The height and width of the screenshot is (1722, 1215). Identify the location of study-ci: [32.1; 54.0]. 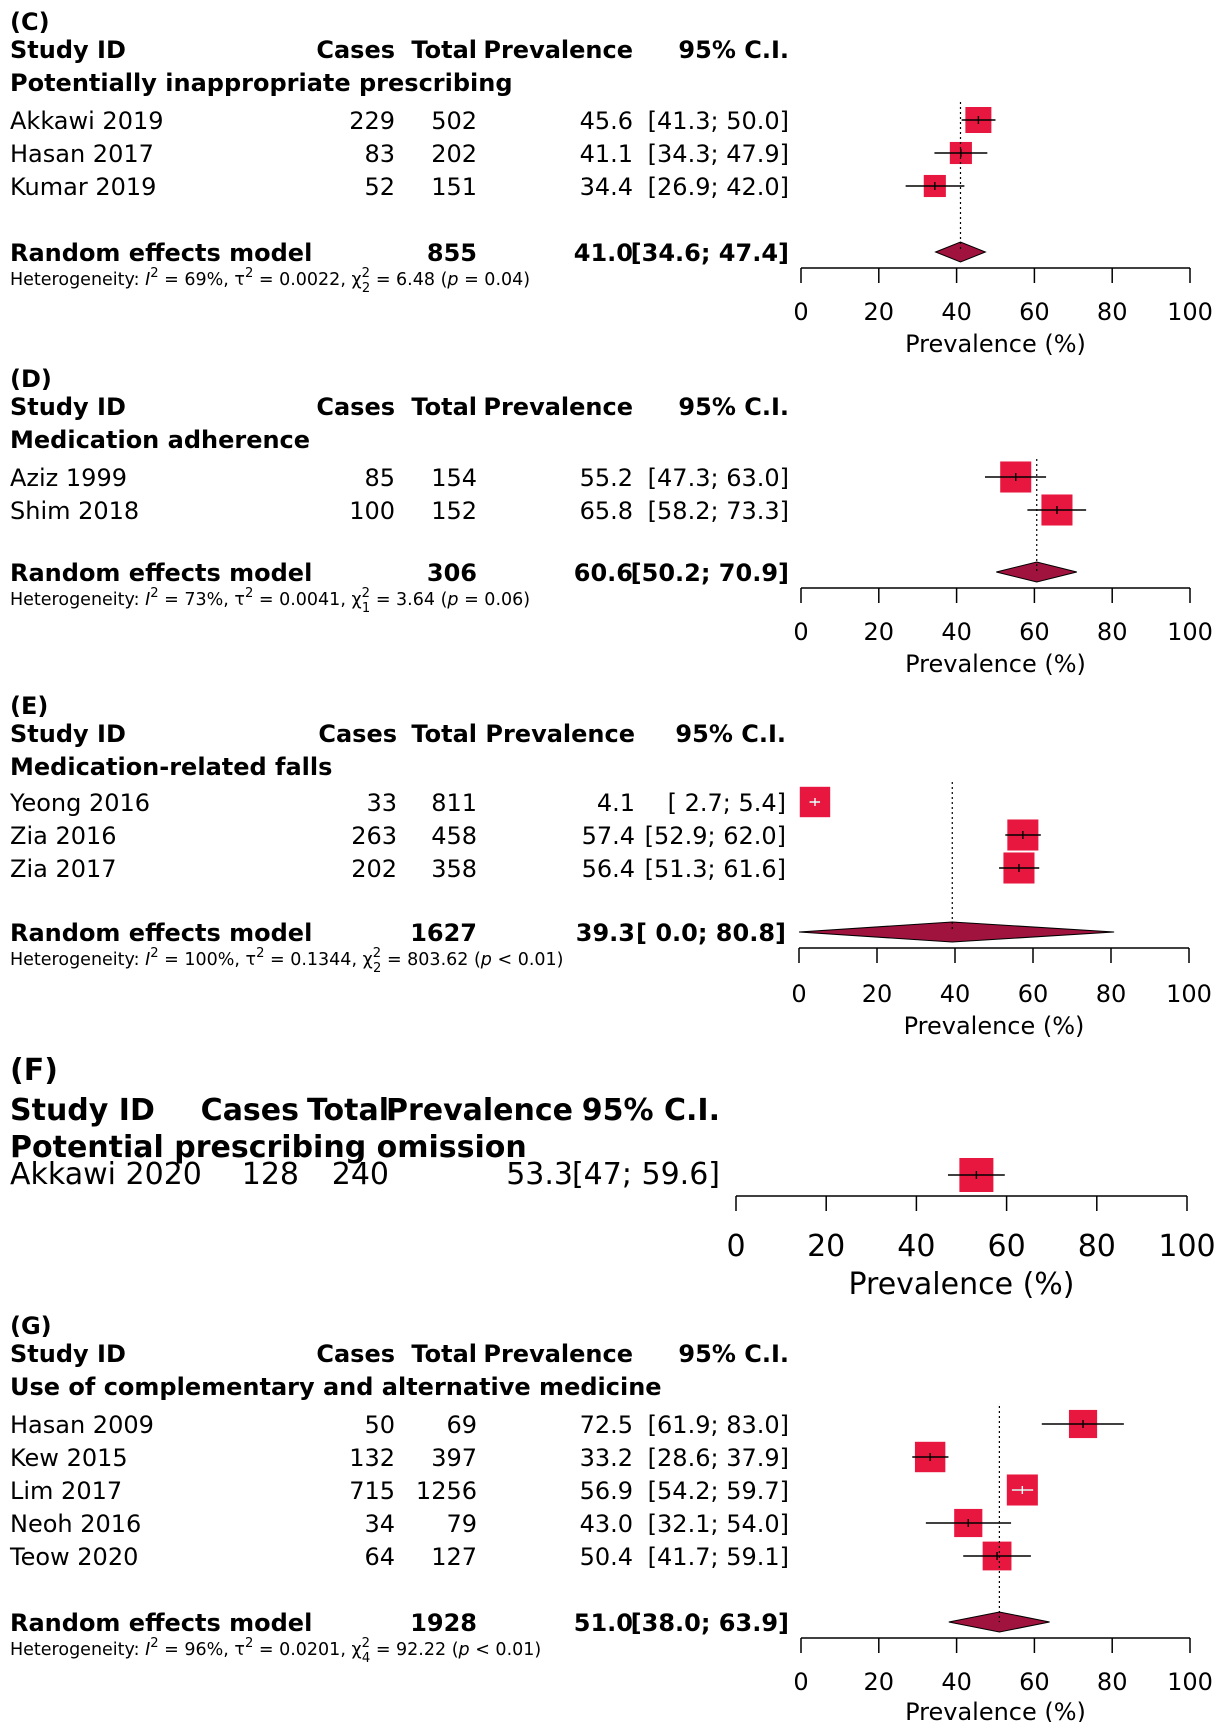
(718, 1524).